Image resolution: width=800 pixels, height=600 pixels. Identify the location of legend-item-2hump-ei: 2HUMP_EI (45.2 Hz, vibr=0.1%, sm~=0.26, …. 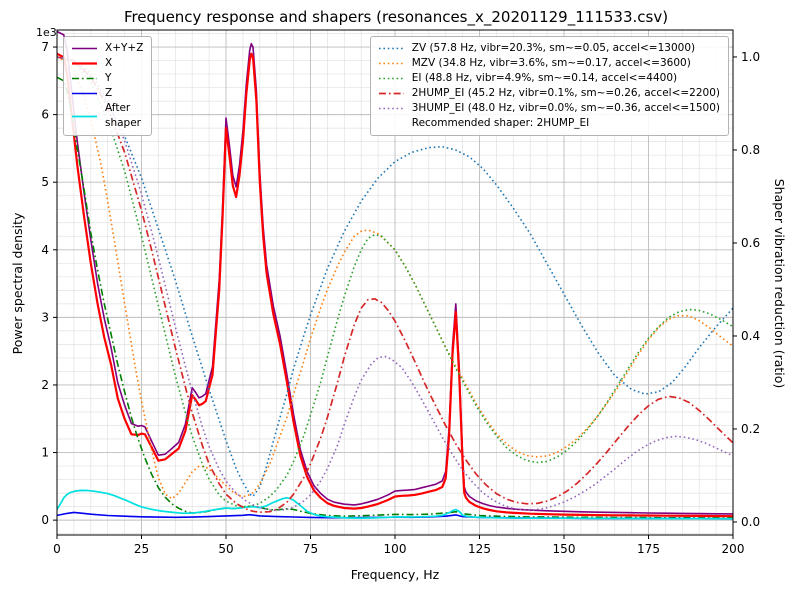
(549, 93).